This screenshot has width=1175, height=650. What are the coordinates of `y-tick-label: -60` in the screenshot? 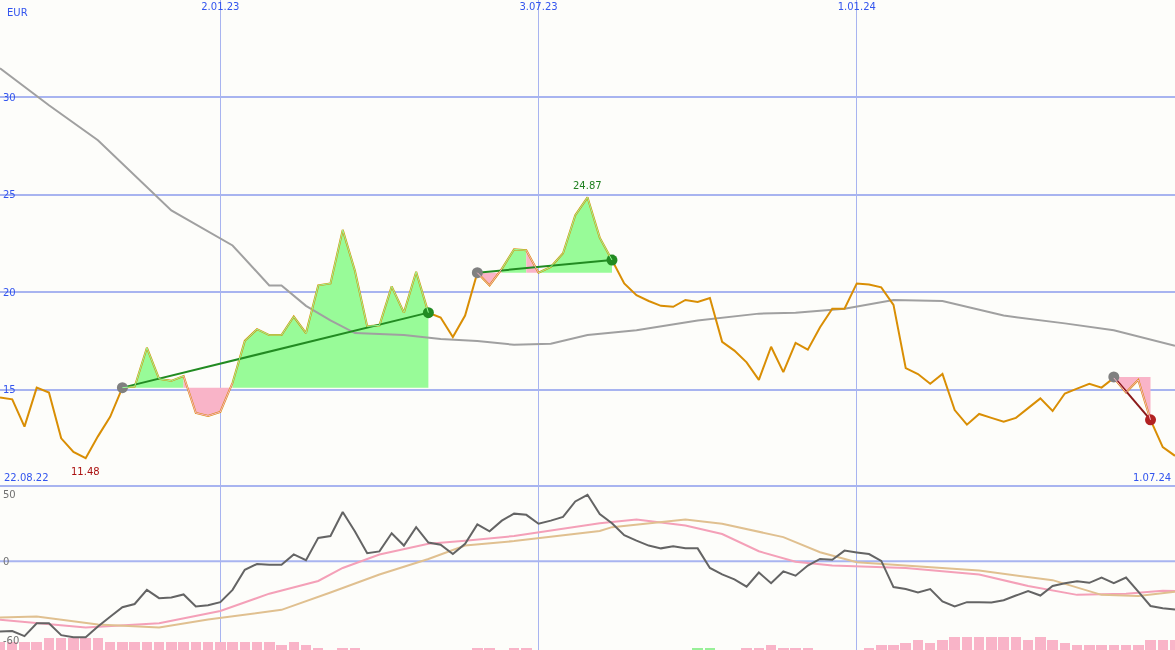 It's located at (11, 641).